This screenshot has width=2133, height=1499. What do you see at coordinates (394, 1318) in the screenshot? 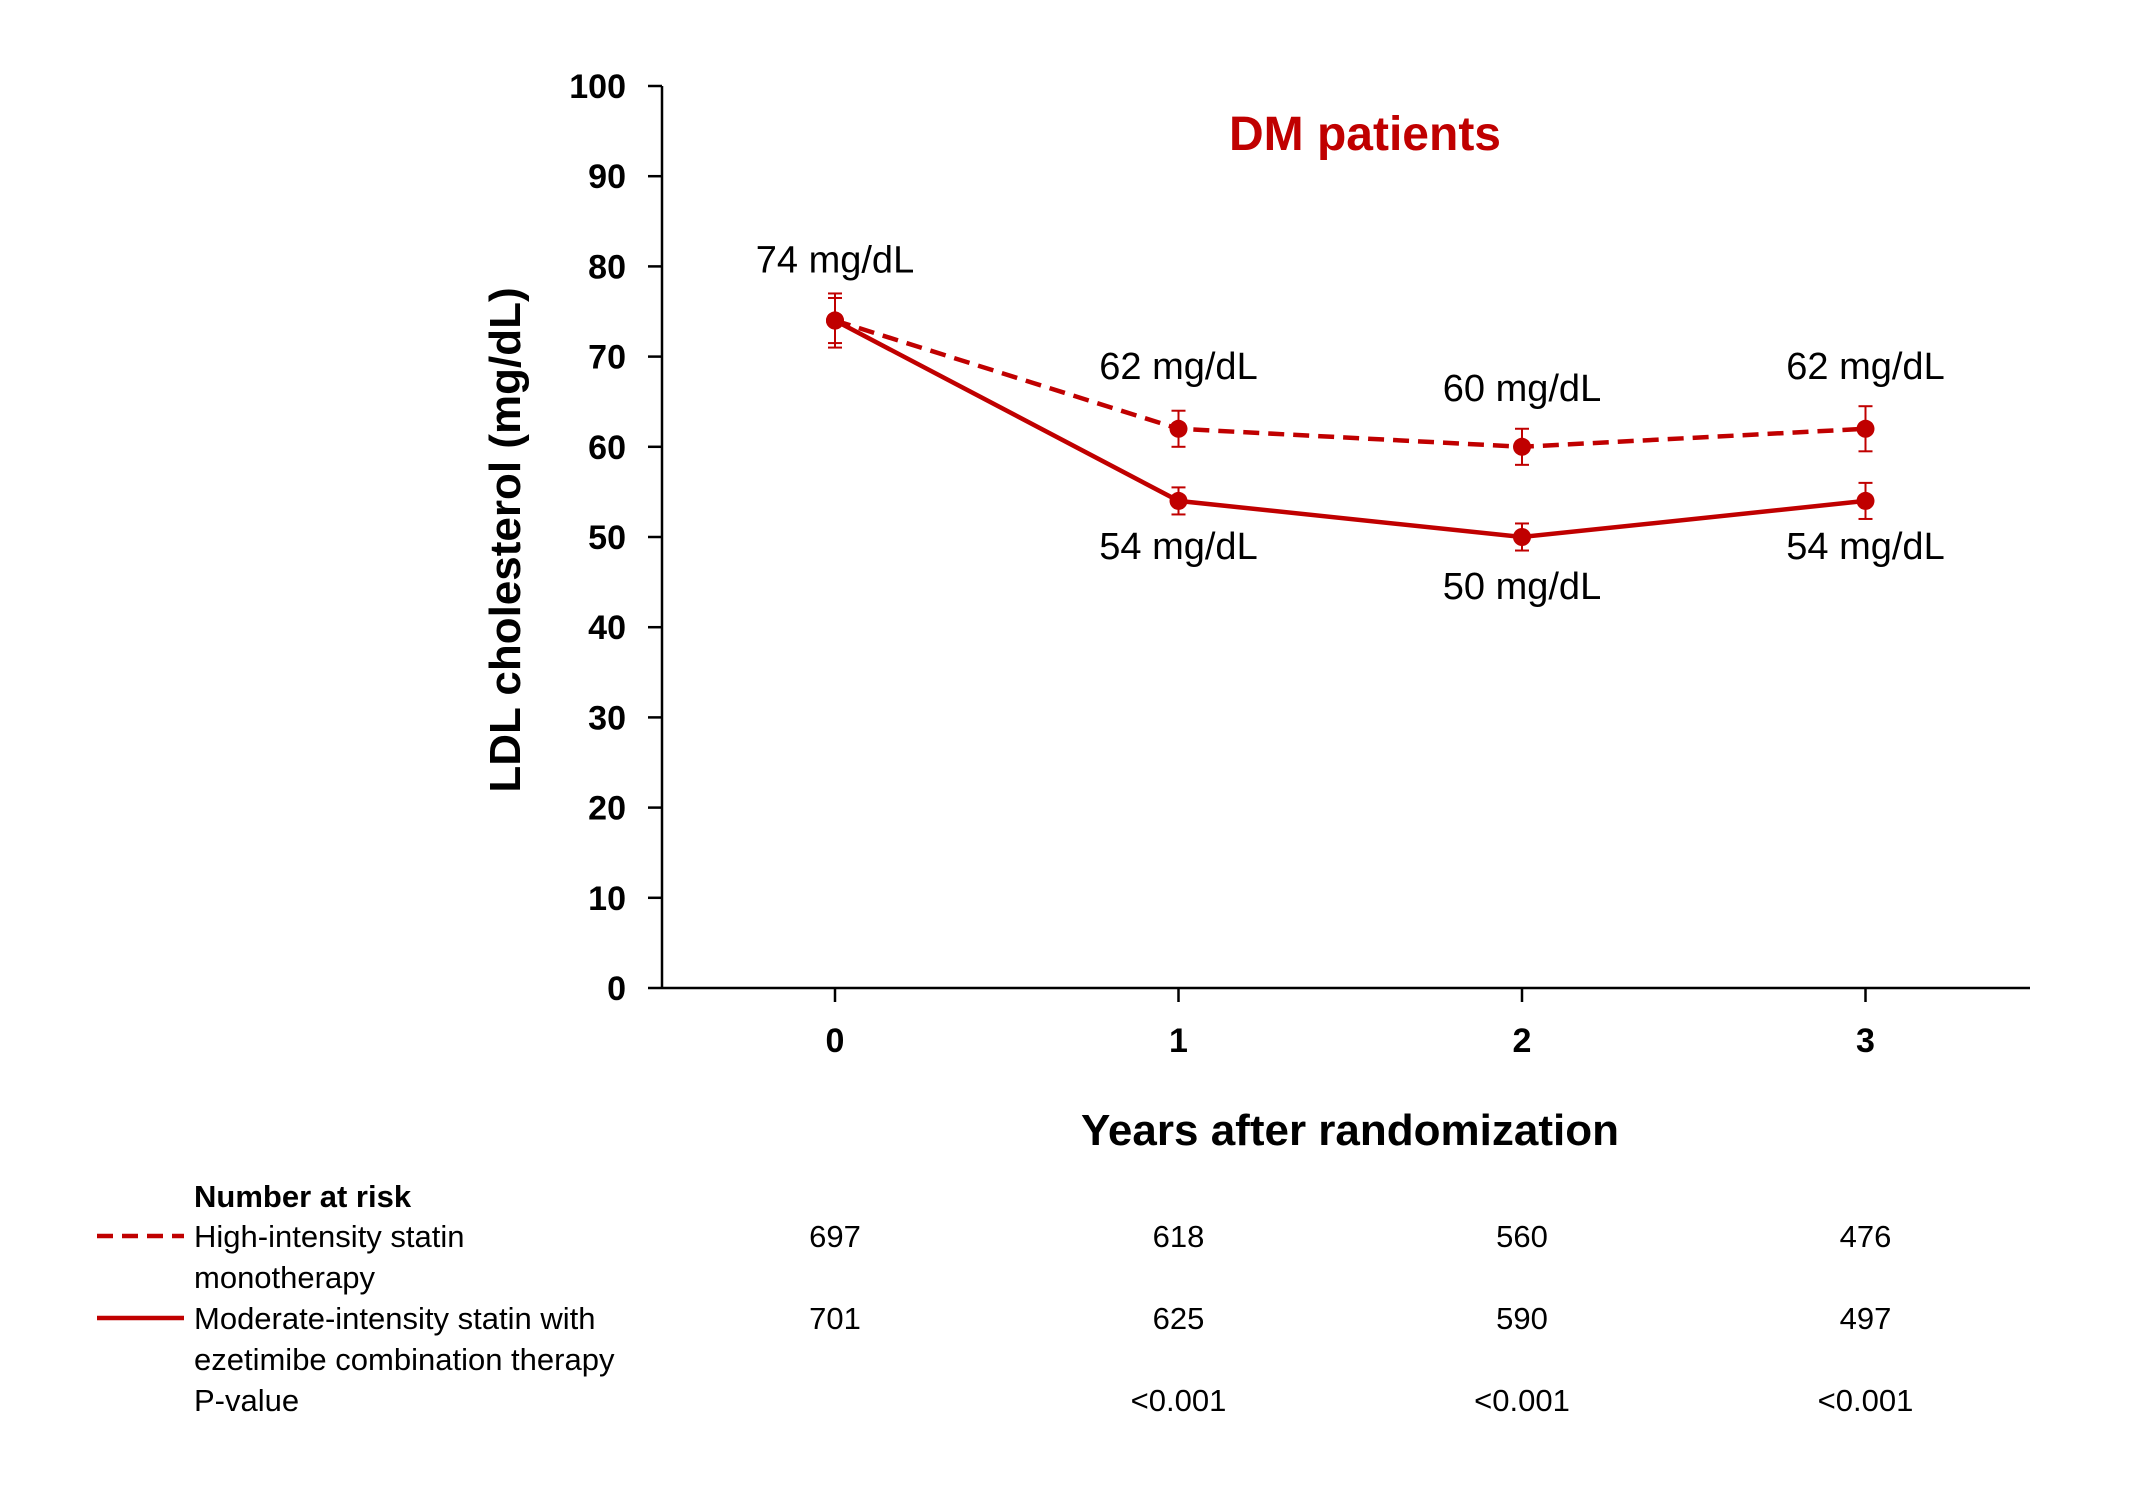
I see `risk-row-label: Moderate-intensity statin with` at bounding box center [394, 1318].